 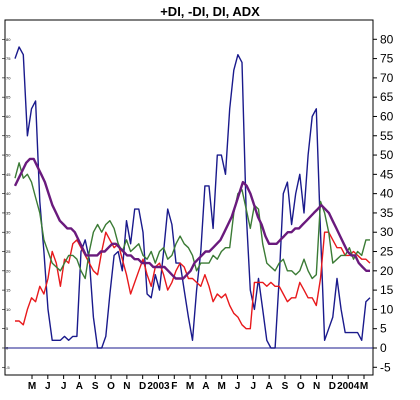 What do you see at coordinates (383, 348) in the screenshot?
I see `y-tick-label: 0` at bounding box center [383, 348].